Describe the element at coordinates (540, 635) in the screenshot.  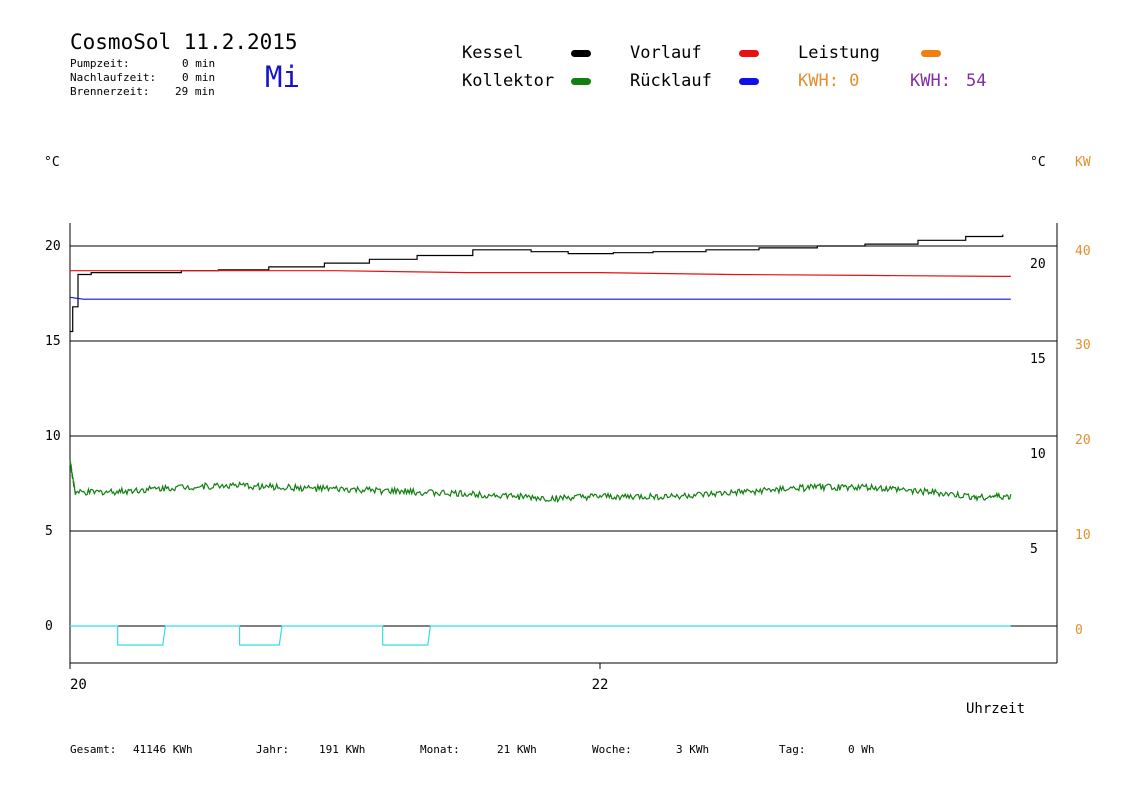
I see `series-line-leistung` at that location.